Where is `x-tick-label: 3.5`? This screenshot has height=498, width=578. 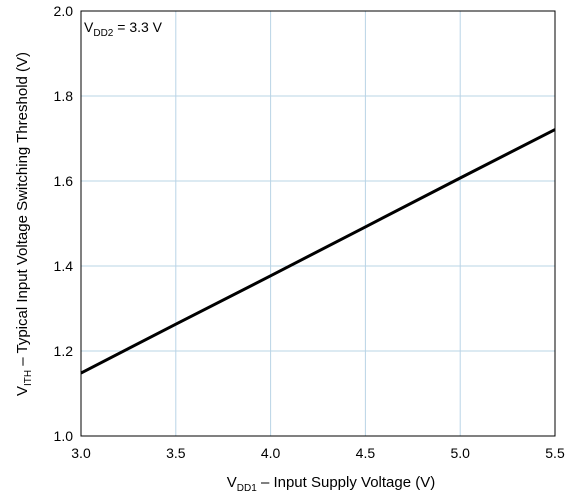
x-tick-label: 3.5 is located at coordinates (176, 453).